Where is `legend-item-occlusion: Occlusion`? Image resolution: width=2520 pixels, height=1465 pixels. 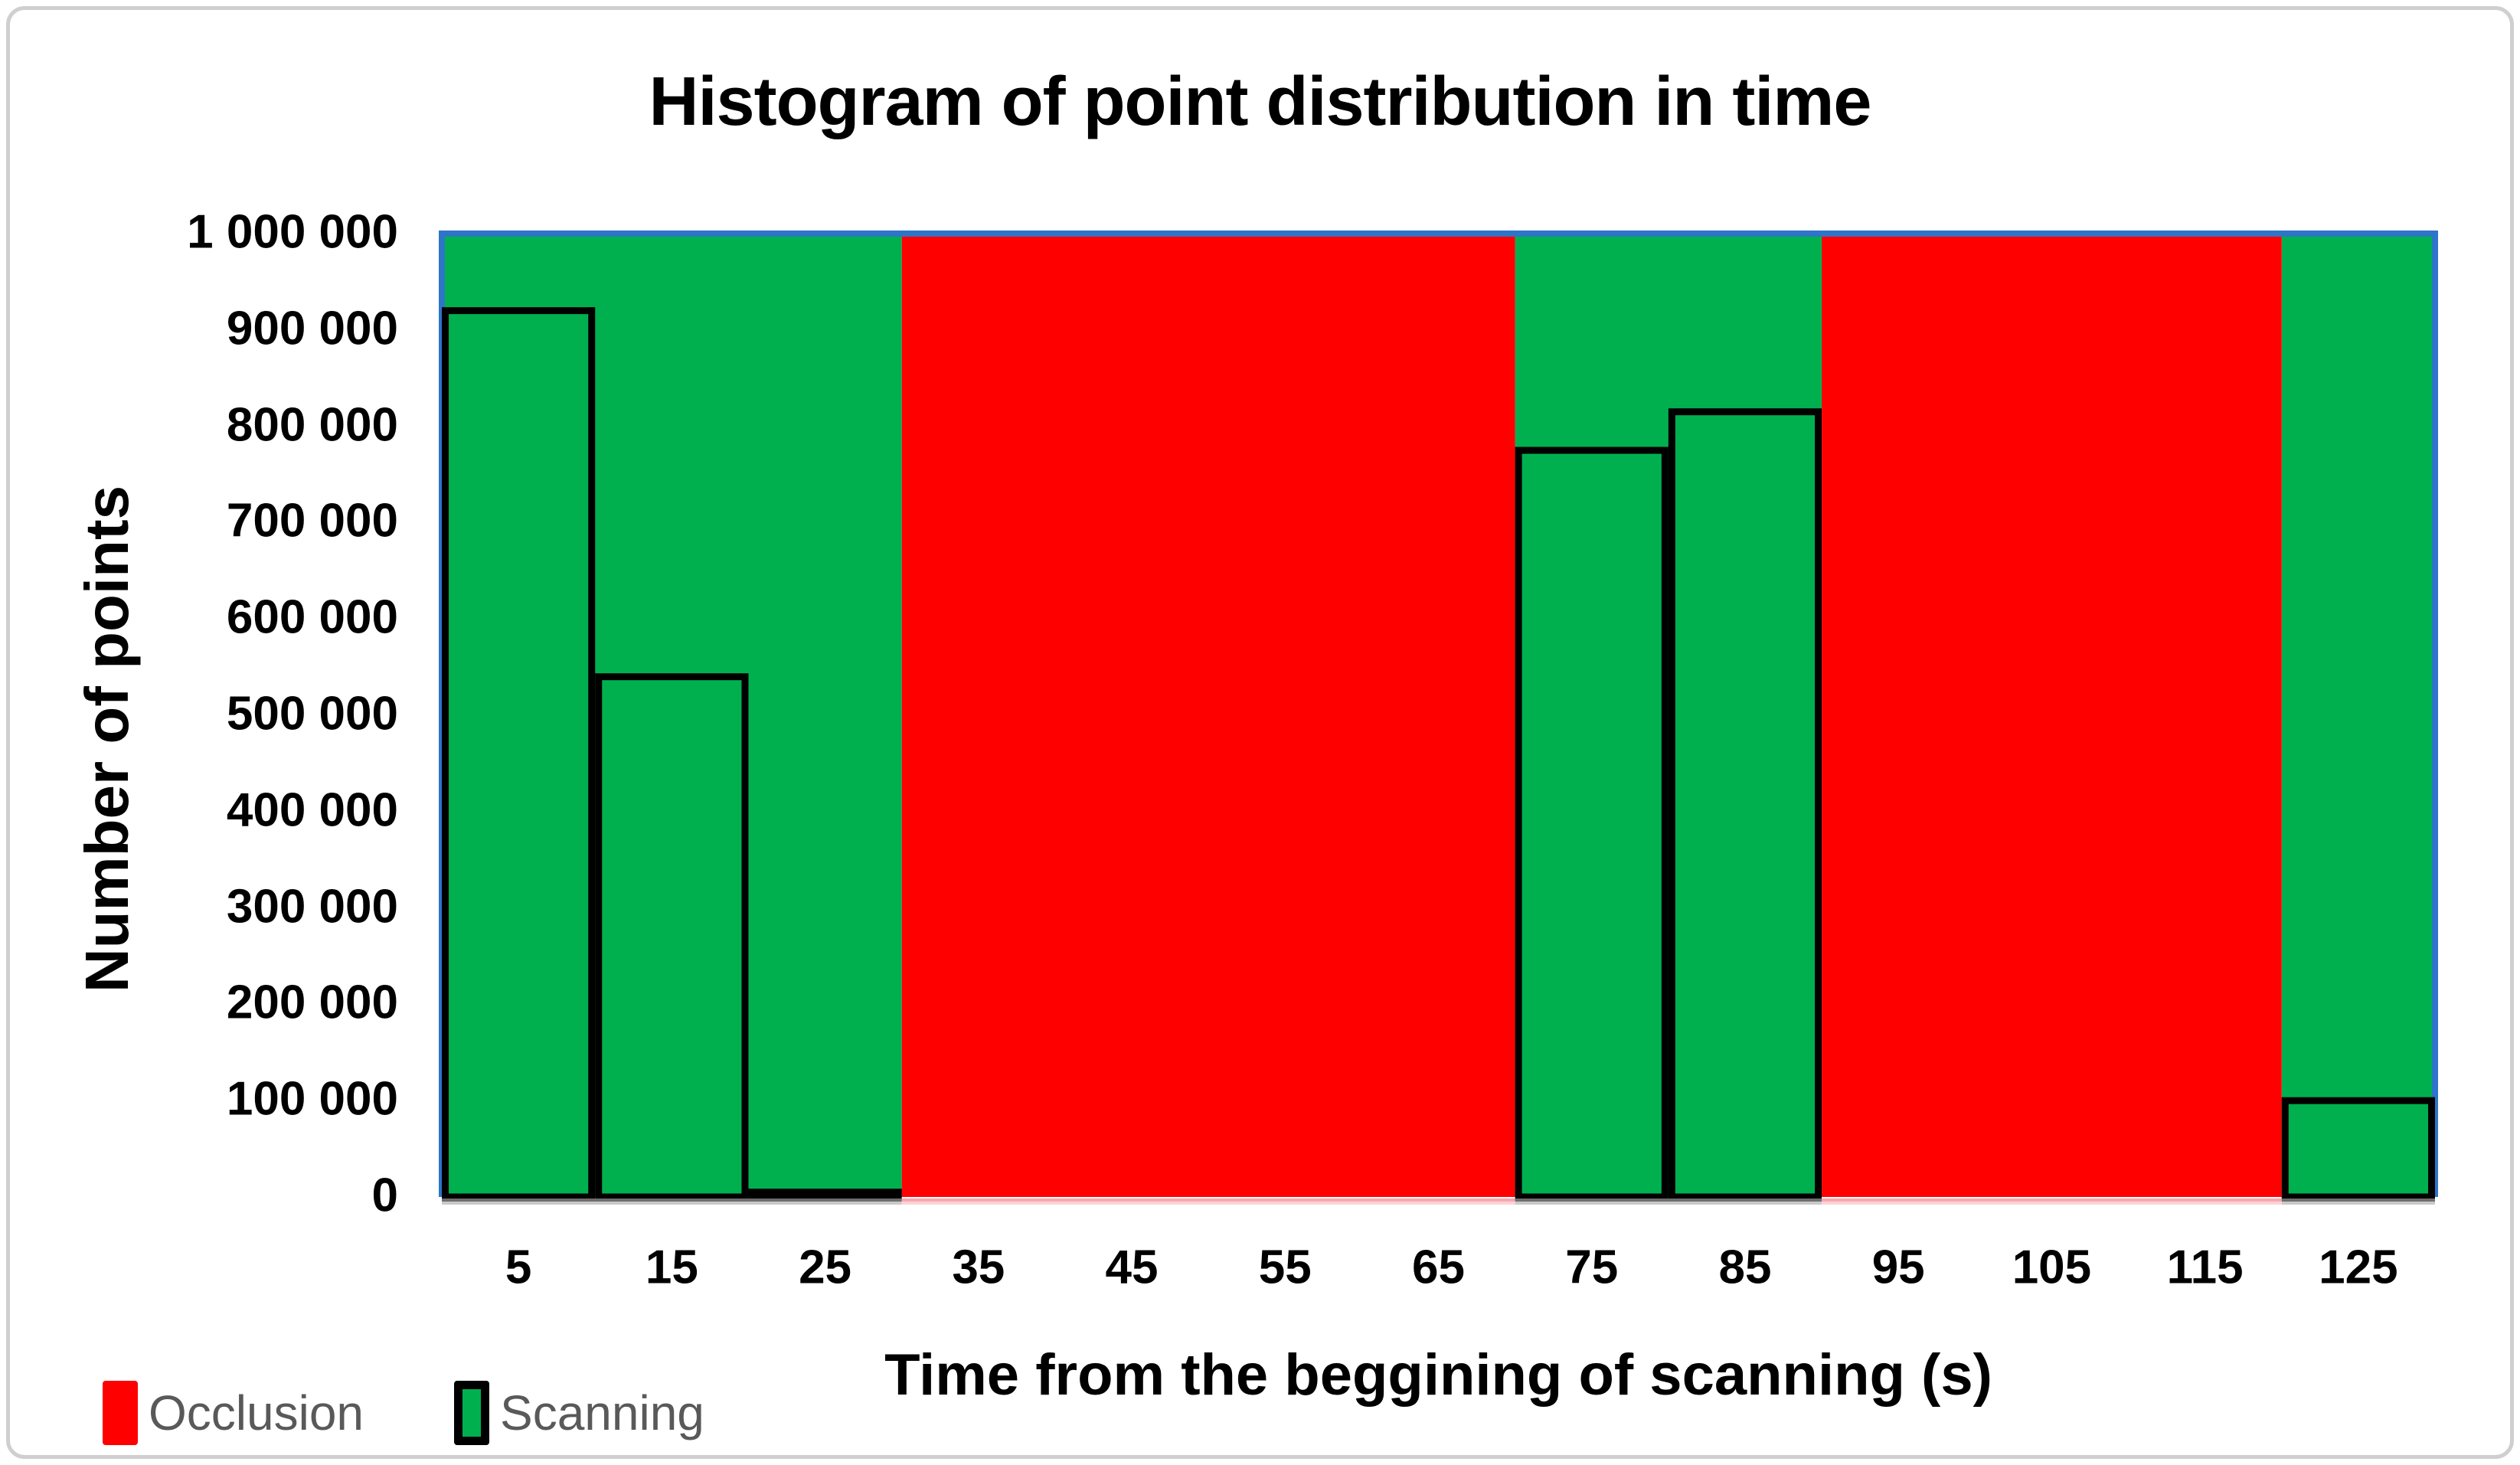
legend-item-occlusion: Occlusion is located at coordinates (234, 1413).